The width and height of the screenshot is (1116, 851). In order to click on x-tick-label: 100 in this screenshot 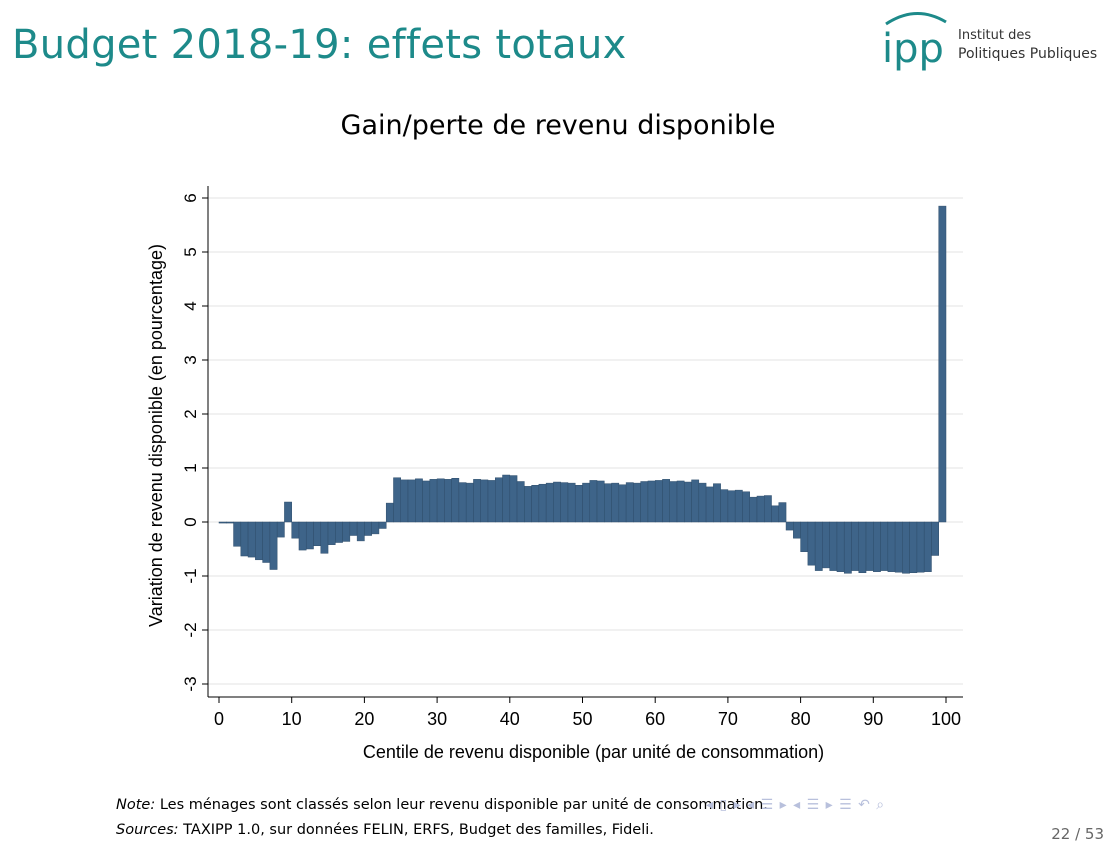, I will do `click(946, 719)`.